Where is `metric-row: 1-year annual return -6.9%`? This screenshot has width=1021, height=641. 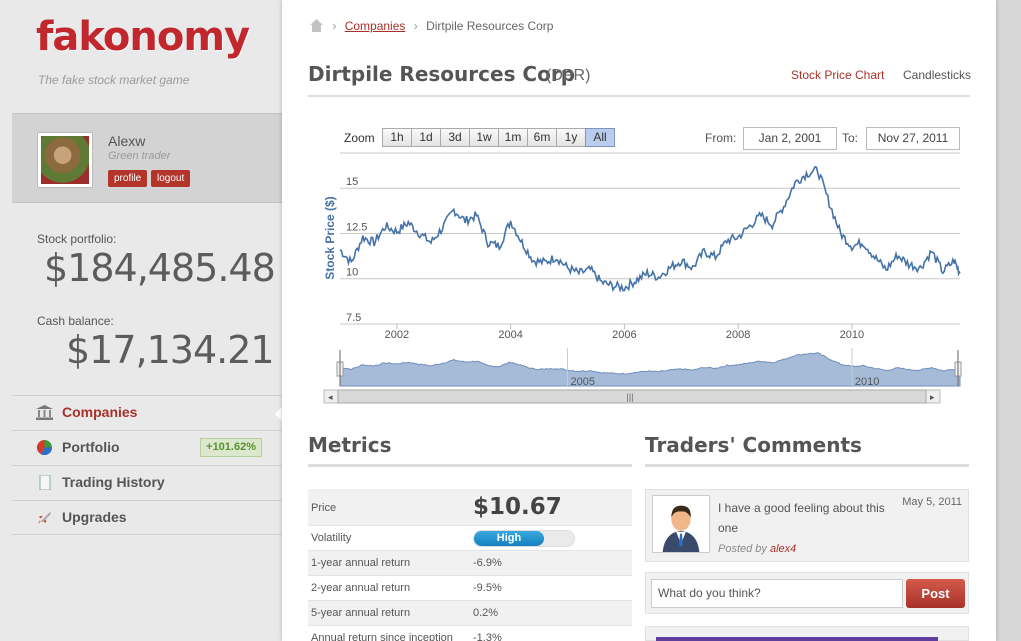
metric-row: 1-year annual return -6.9% is located at coordinates (470, 563).